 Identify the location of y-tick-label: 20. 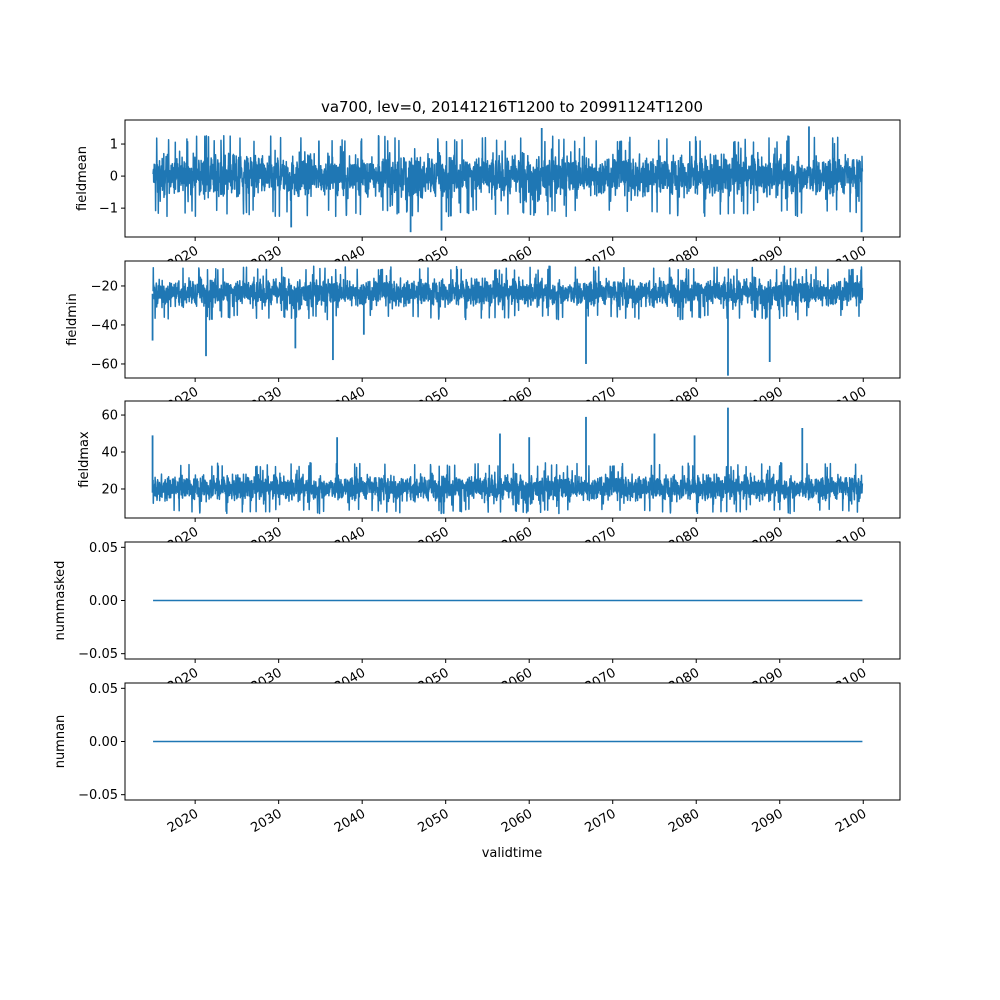
(109, 489).